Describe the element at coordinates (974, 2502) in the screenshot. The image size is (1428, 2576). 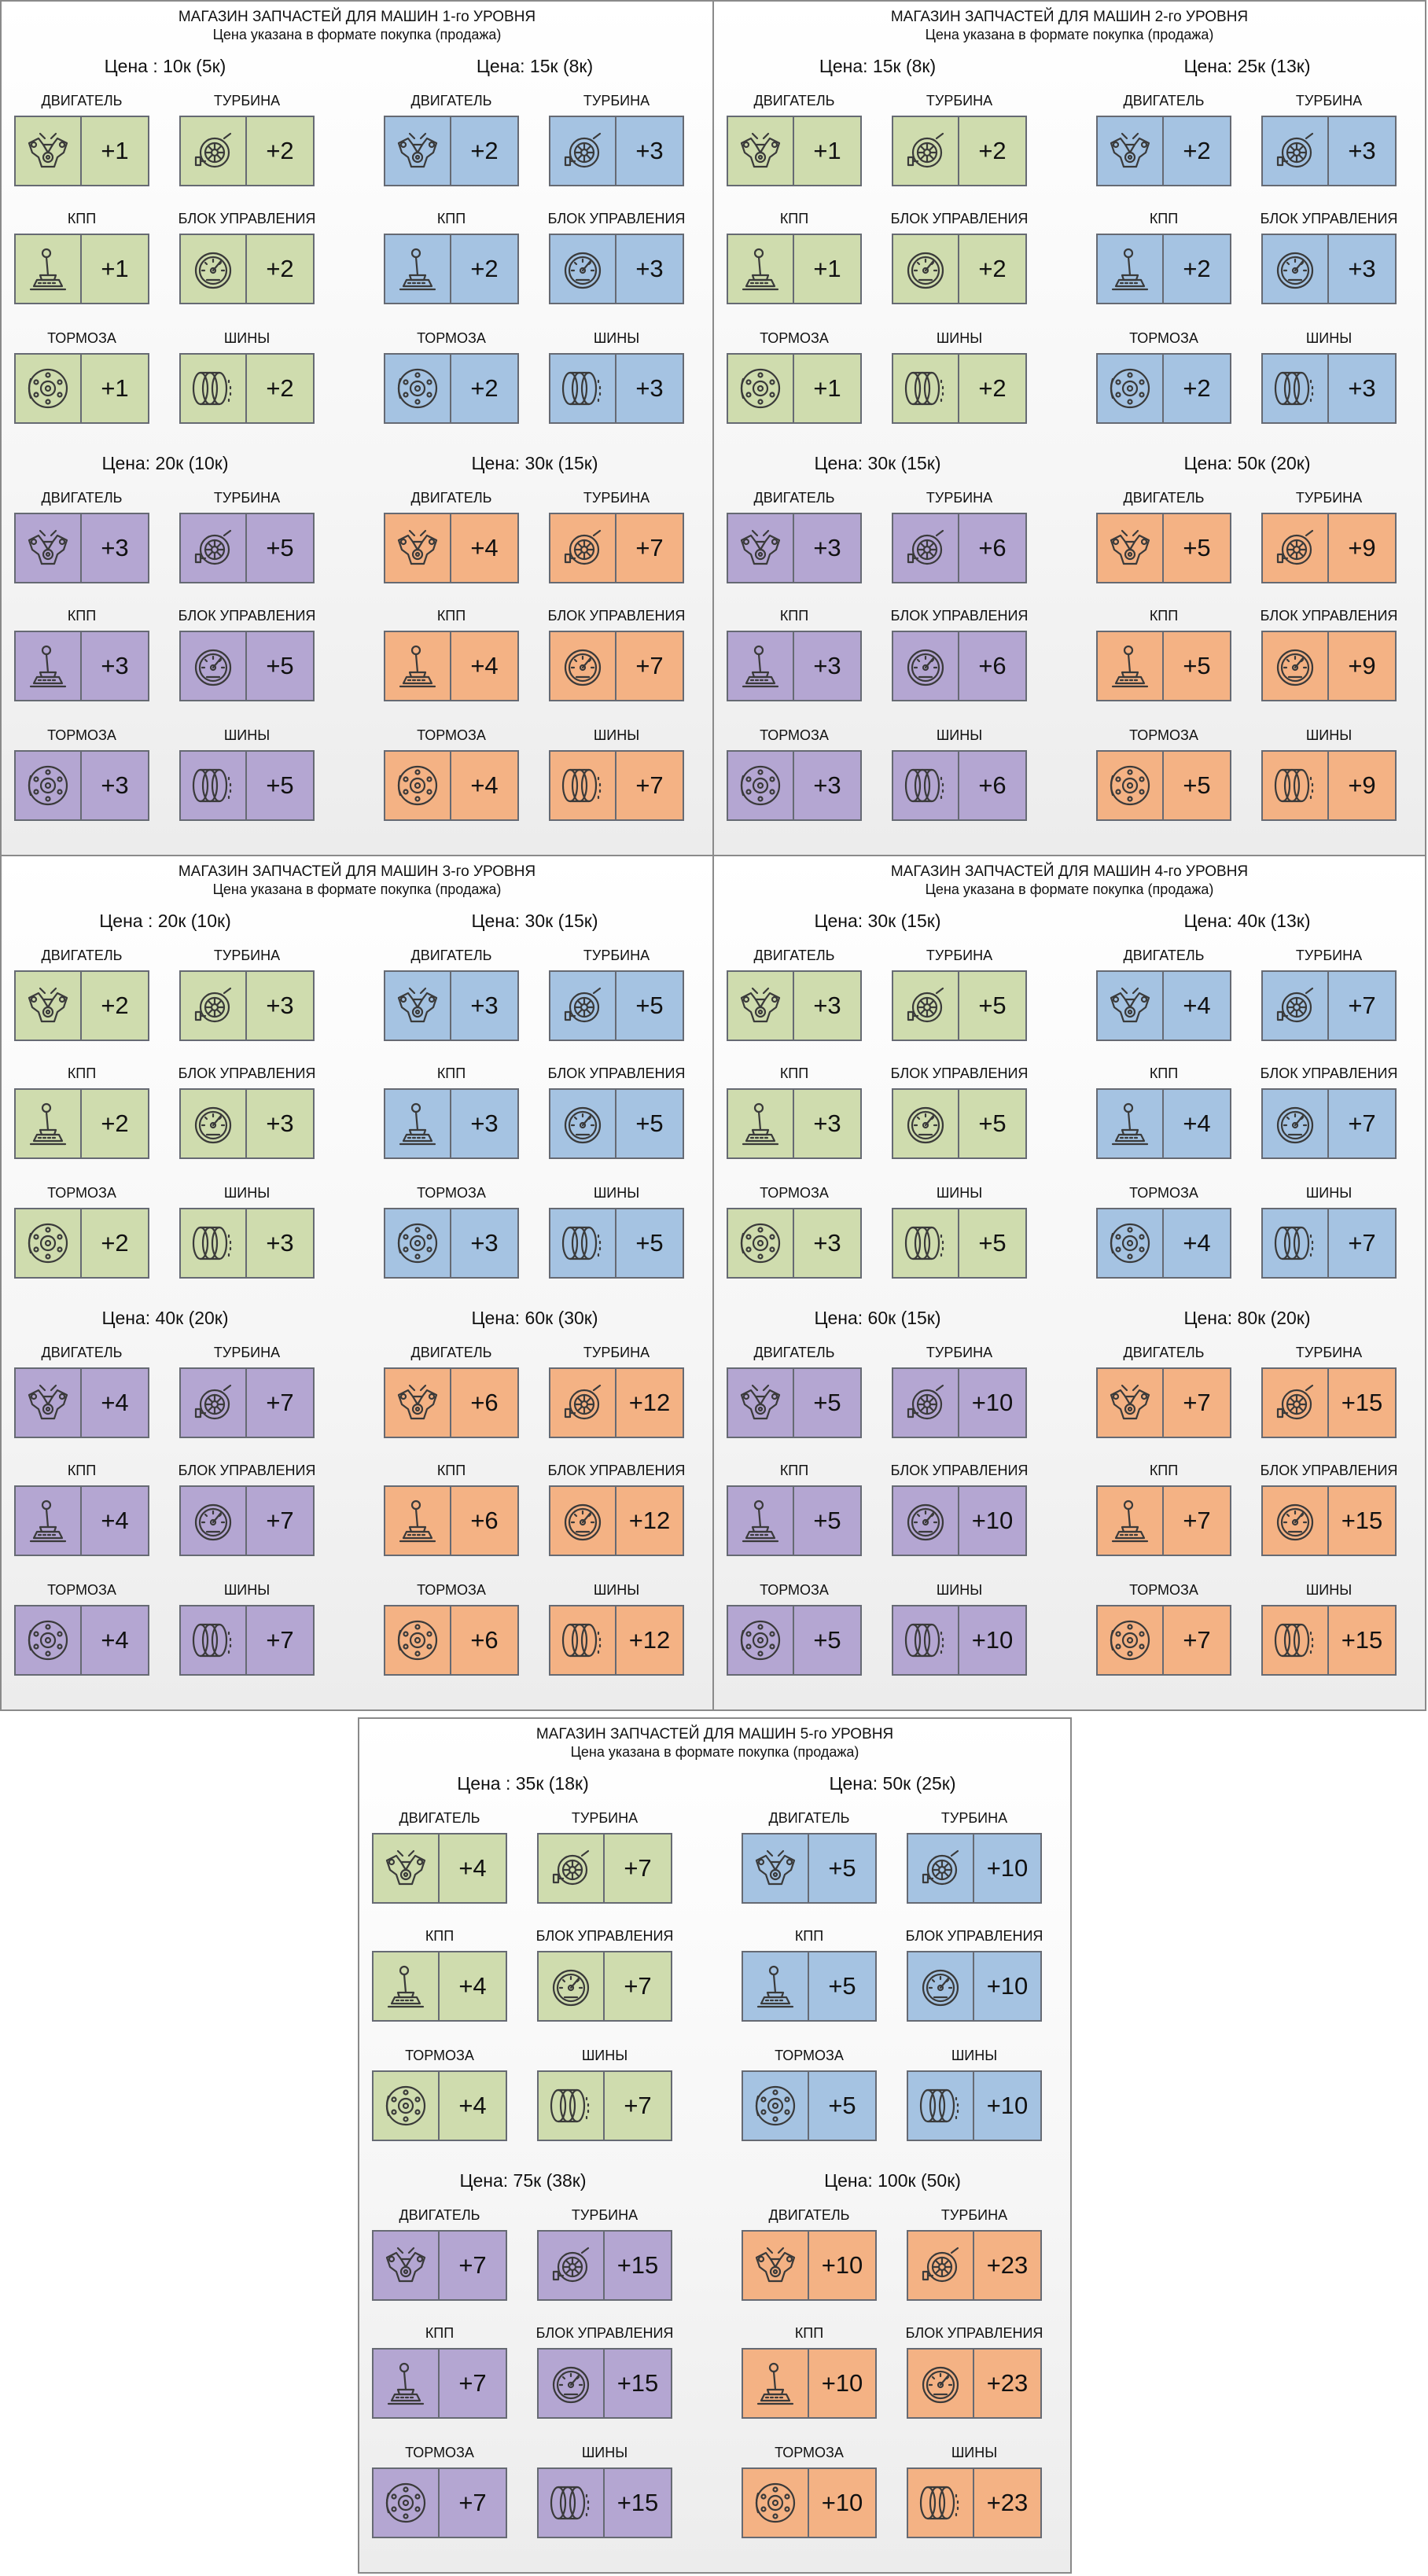
I see `part-card-tires: +23` at that location.